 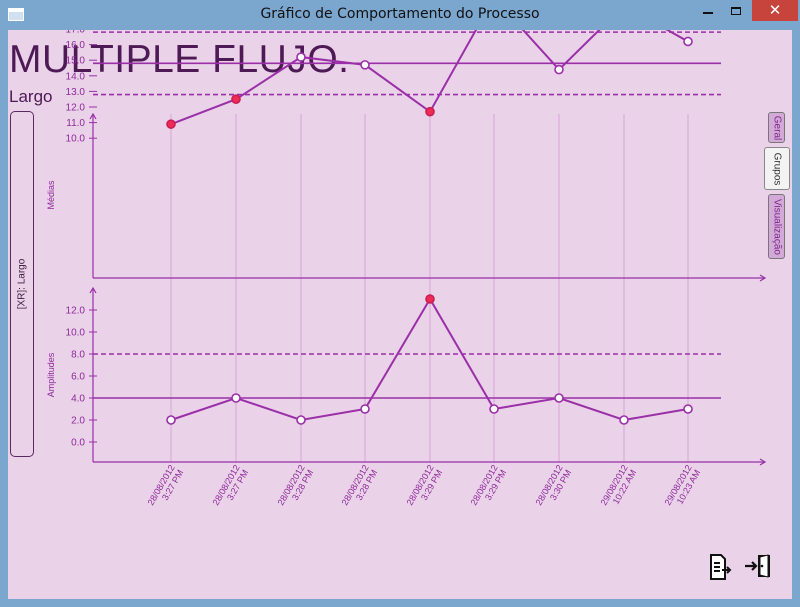 I want to click on y-tick-label: 14.0, so click(x=76, y=76).